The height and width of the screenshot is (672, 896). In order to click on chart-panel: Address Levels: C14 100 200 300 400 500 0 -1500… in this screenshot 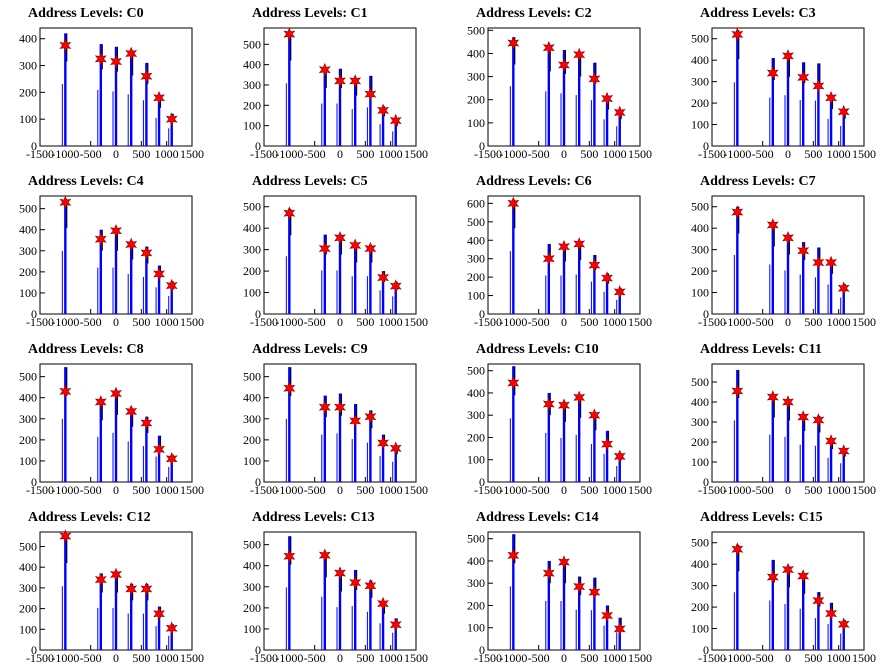, I will do `click(560, 588)`.